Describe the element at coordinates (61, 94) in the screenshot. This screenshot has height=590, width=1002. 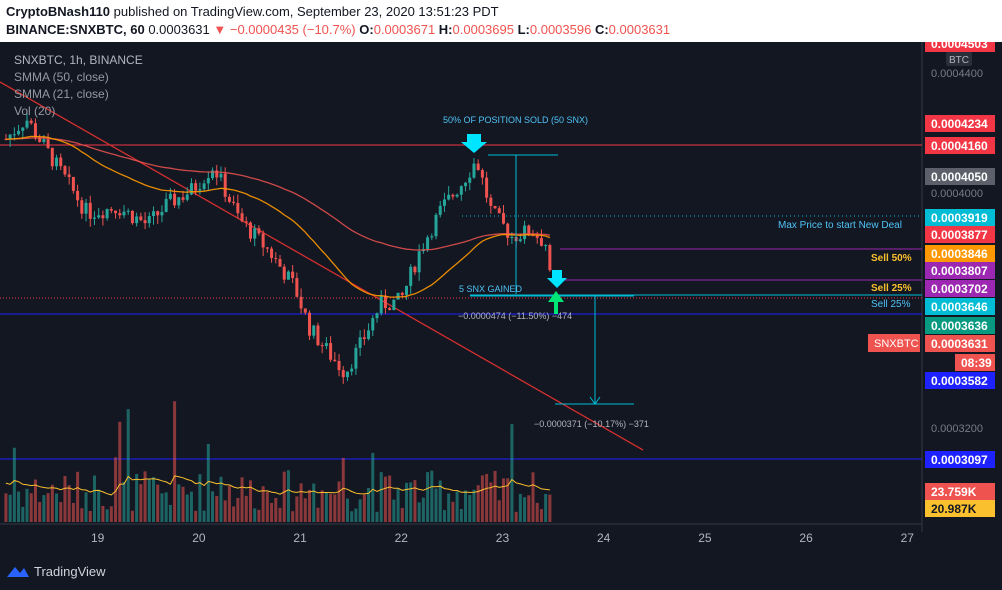
I see `legend-smma21: SMMA (21, close)` at that location.